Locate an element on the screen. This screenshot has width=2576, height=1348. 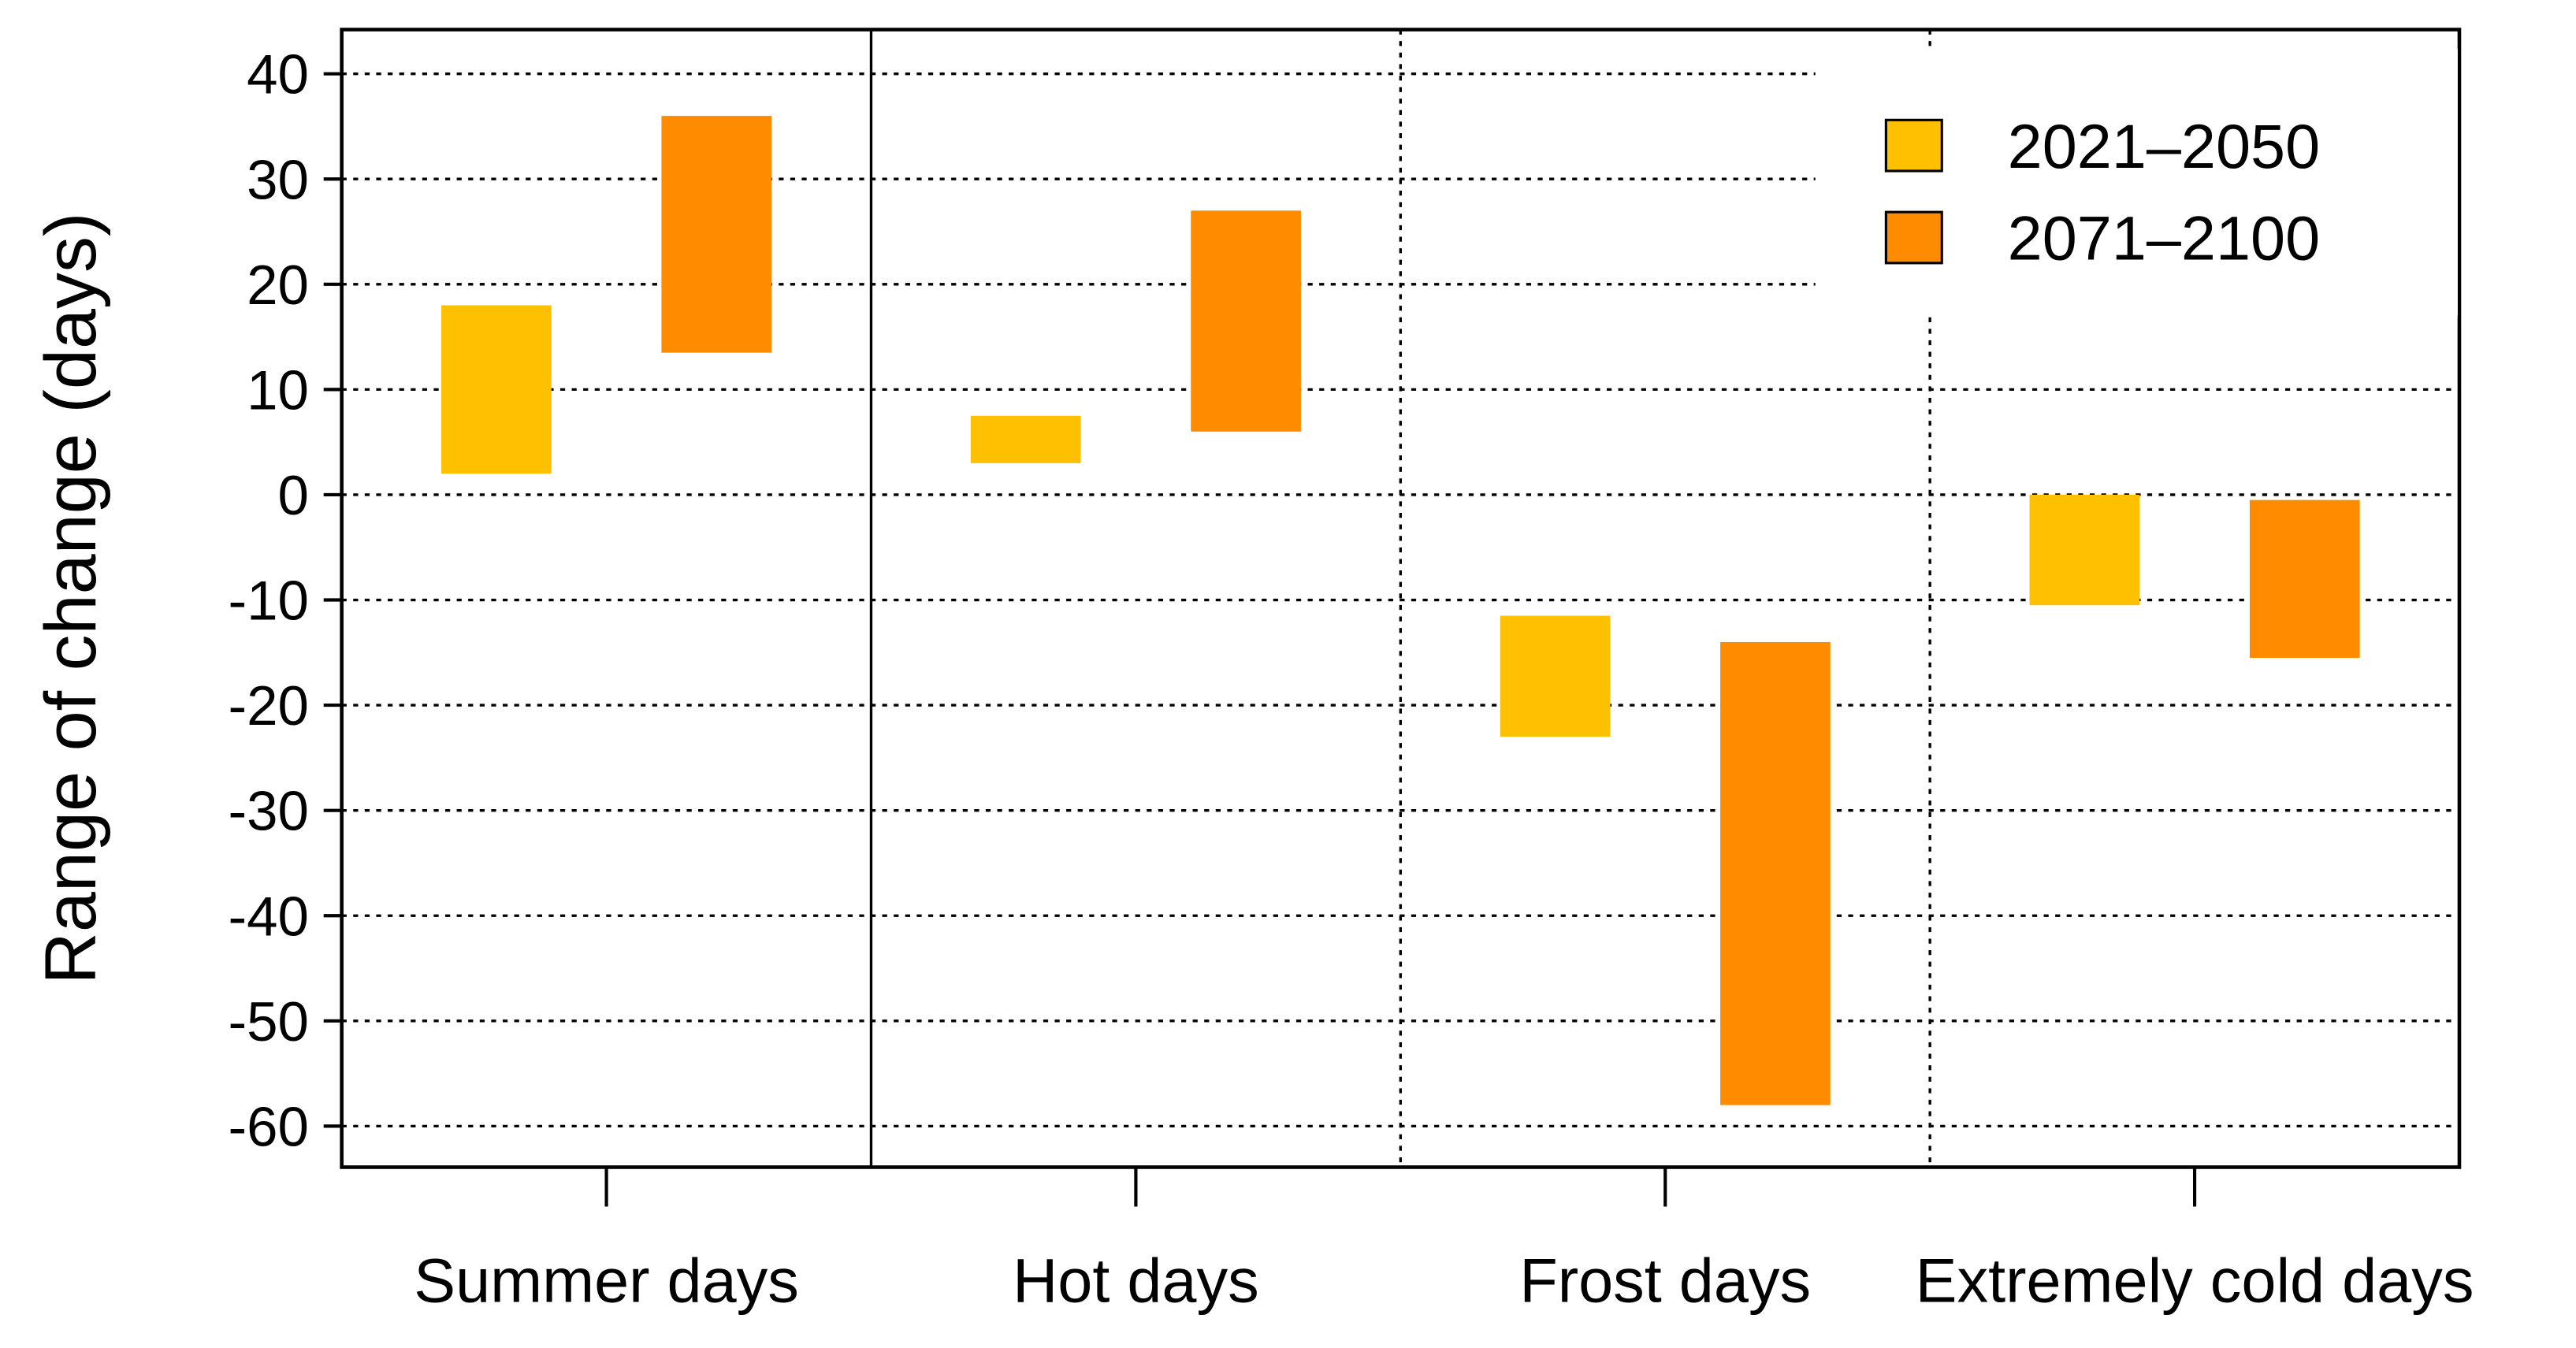
y-tick-label: 10 is located at coordinates (278, 390).